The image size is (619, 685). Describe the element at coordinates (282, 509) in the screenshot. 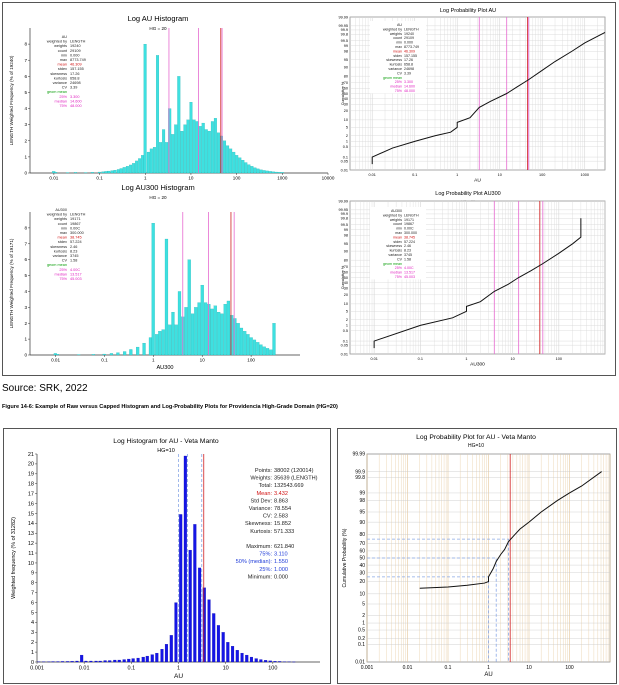

I see `stat-value: 78.554` at that location.